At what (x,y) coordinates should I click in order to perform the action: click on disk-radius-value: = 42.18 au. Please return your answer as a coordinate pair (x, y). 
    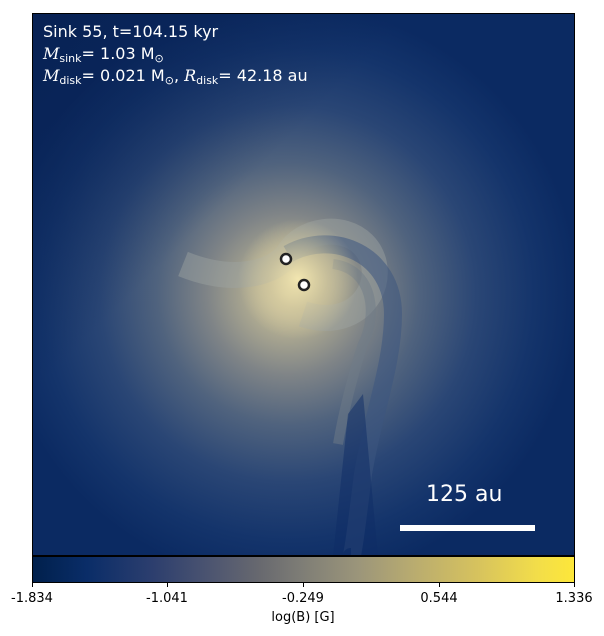
    Looking at the image, I should click on (263, 75).